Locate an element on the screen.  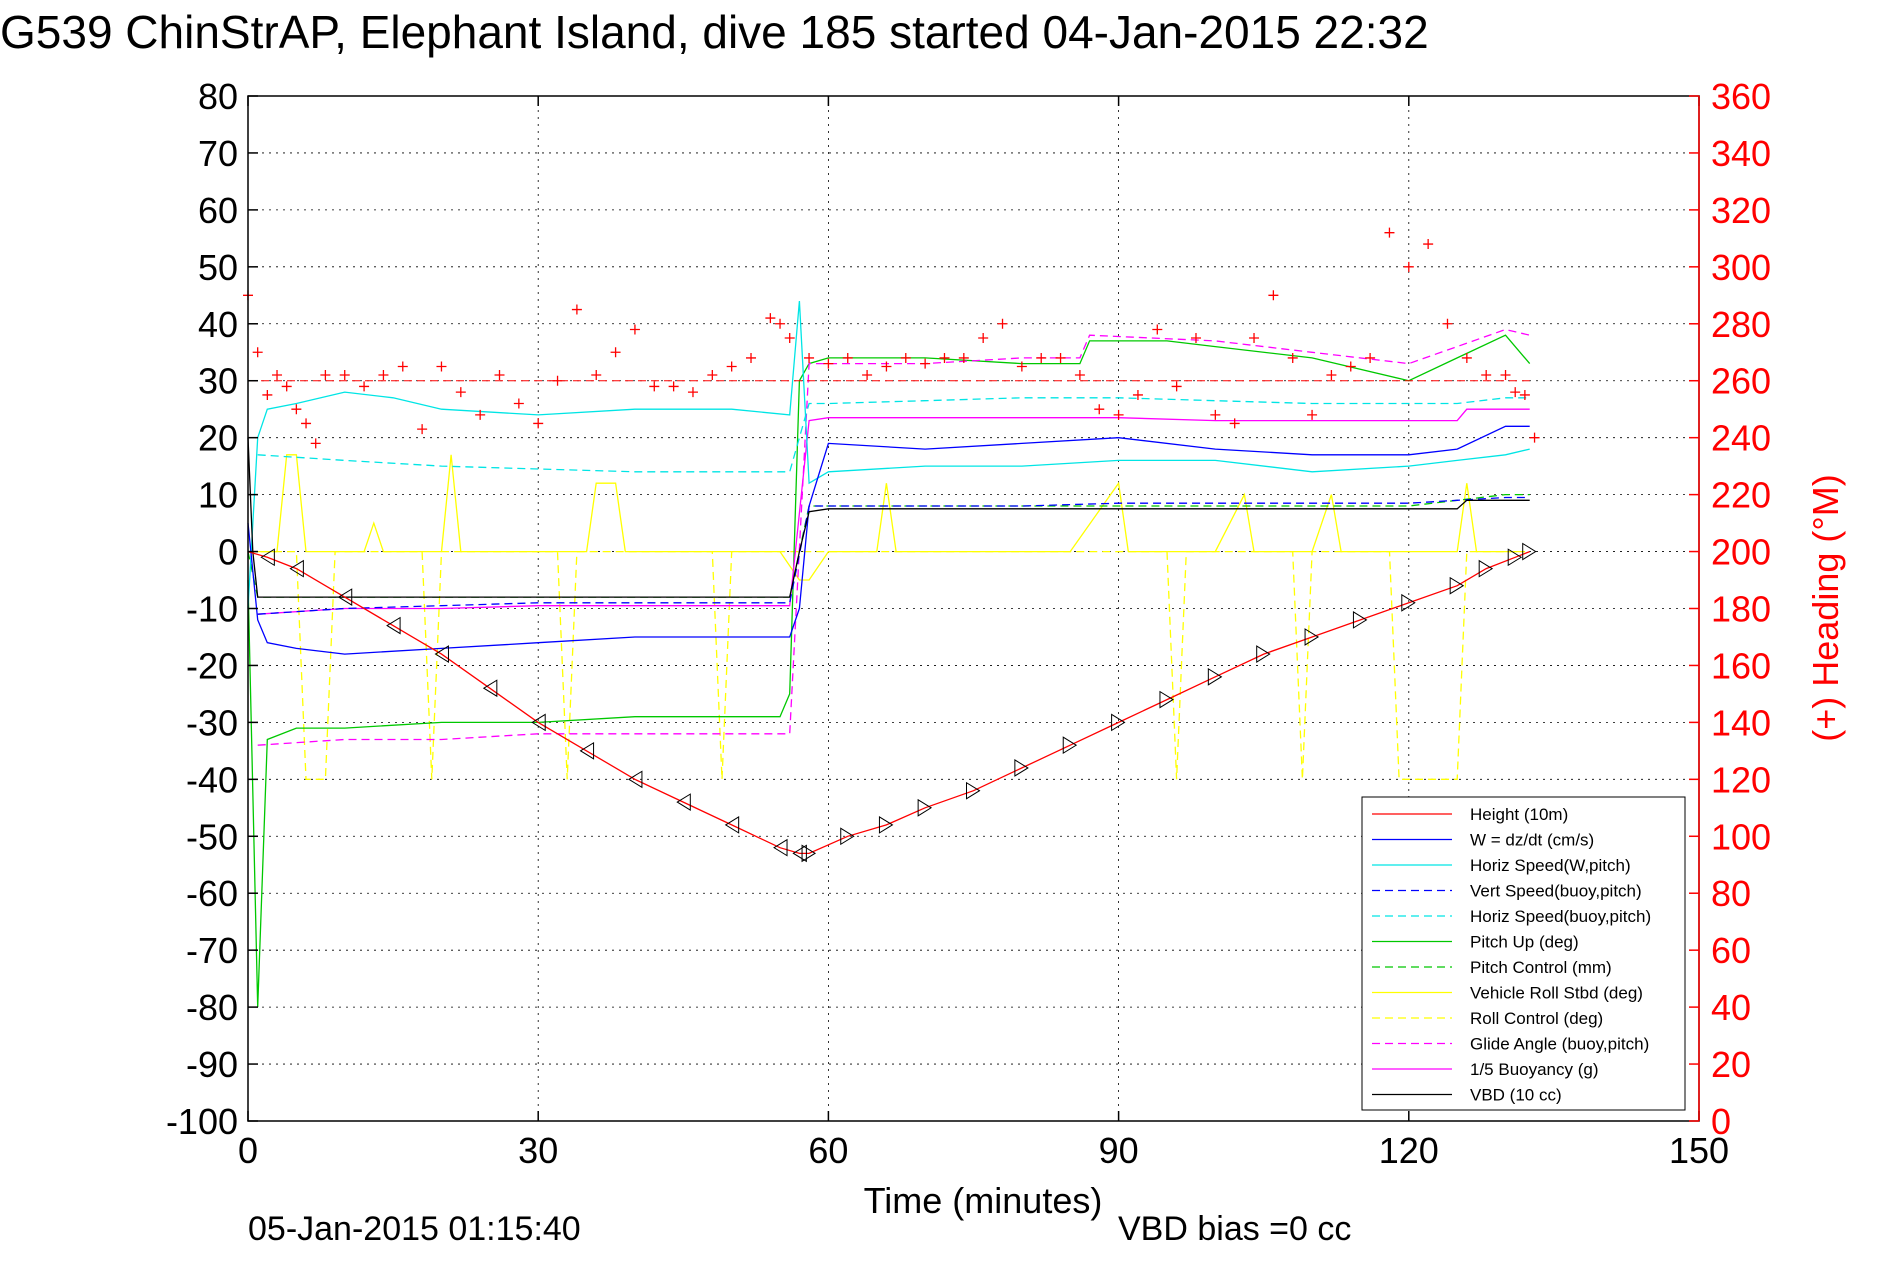
y-tick-label: 60 is located at coordinates (218, 210).